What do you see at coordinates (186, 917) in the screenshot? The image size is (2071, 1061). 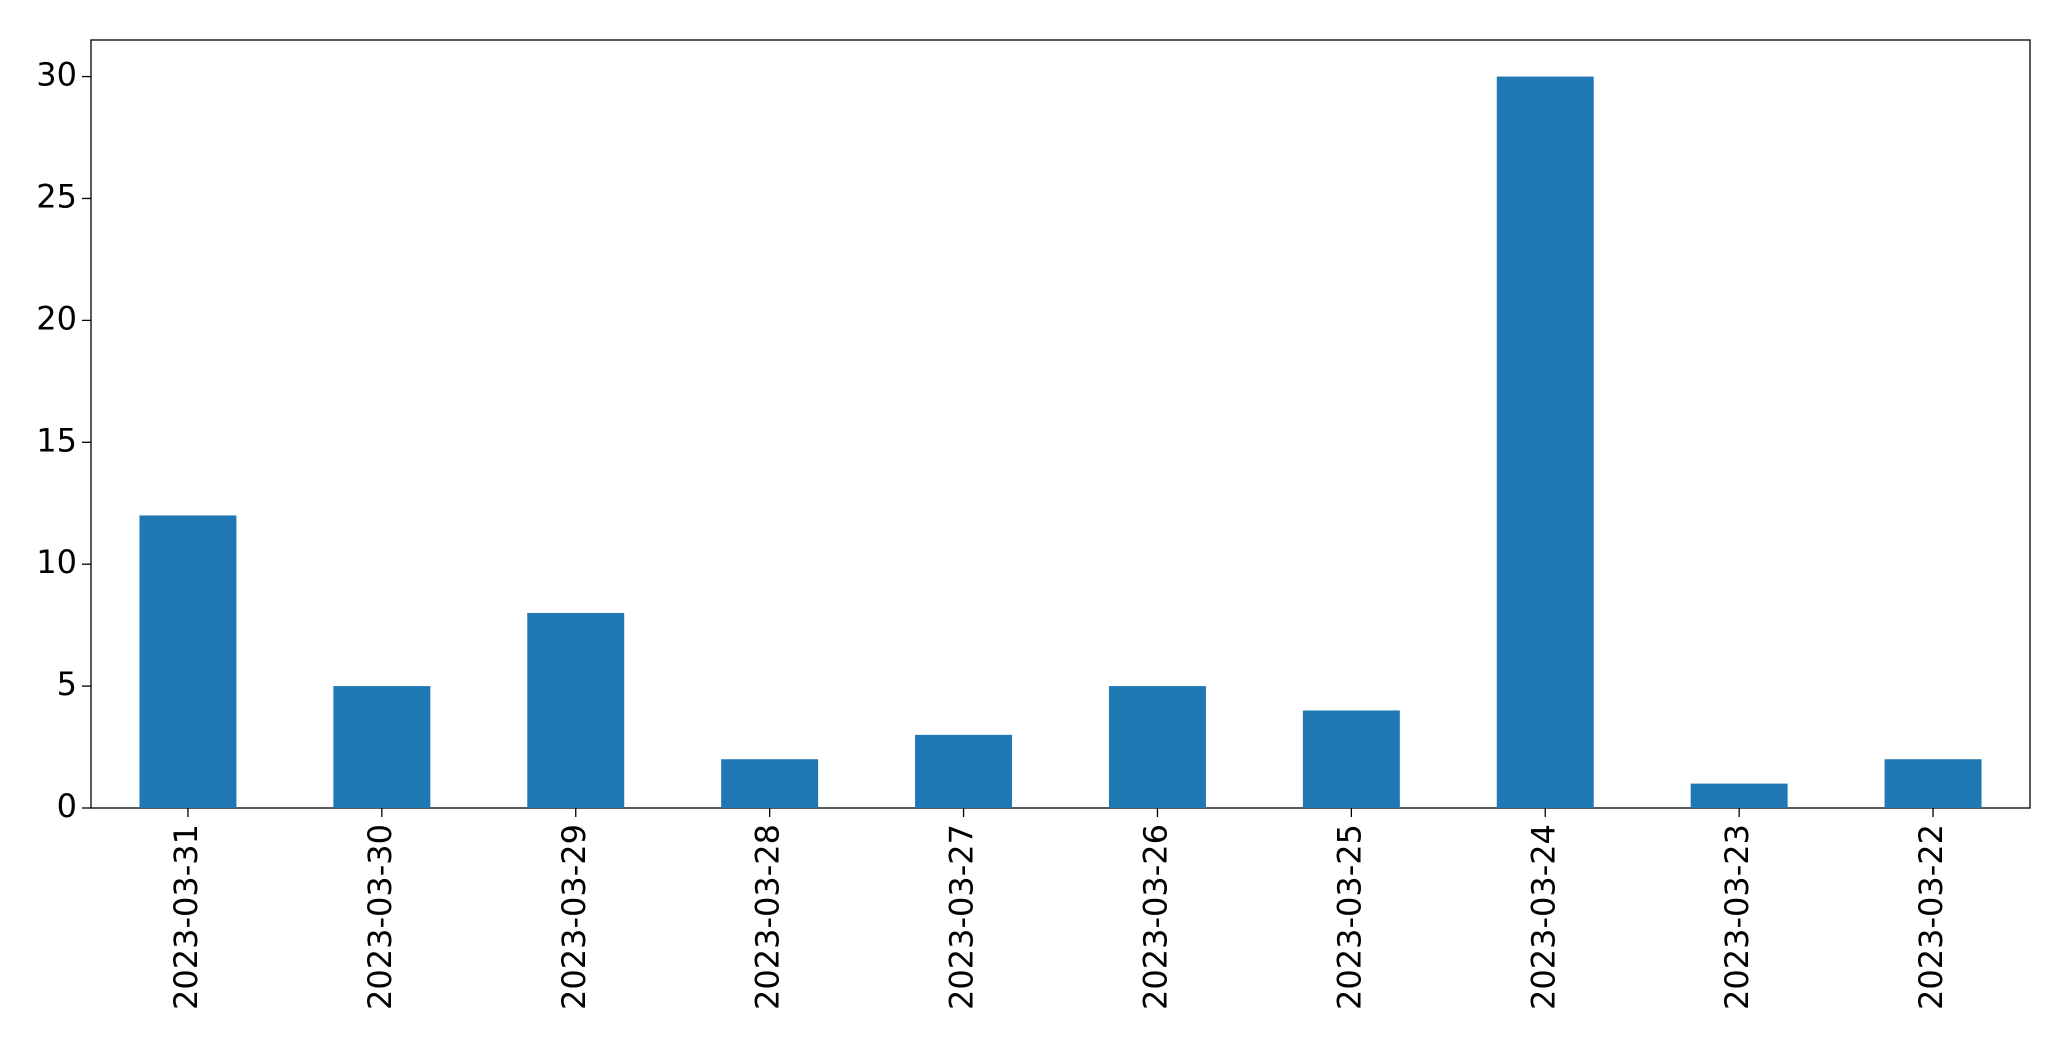 I see `x-tick-label: 2023-03-31` at bounding box center [186, 917].